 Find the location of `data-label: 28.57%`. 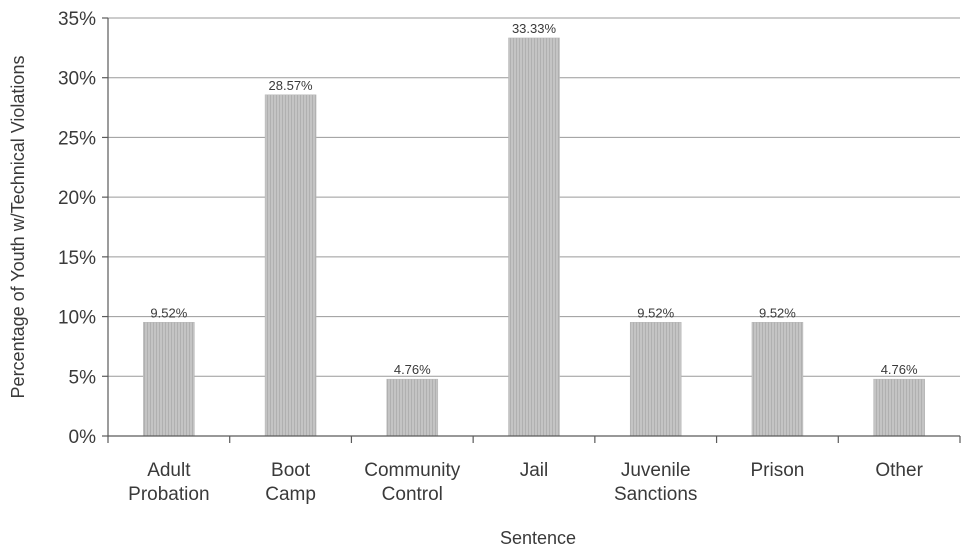

data-label: 28.57% is located at coordinates (291, 85).